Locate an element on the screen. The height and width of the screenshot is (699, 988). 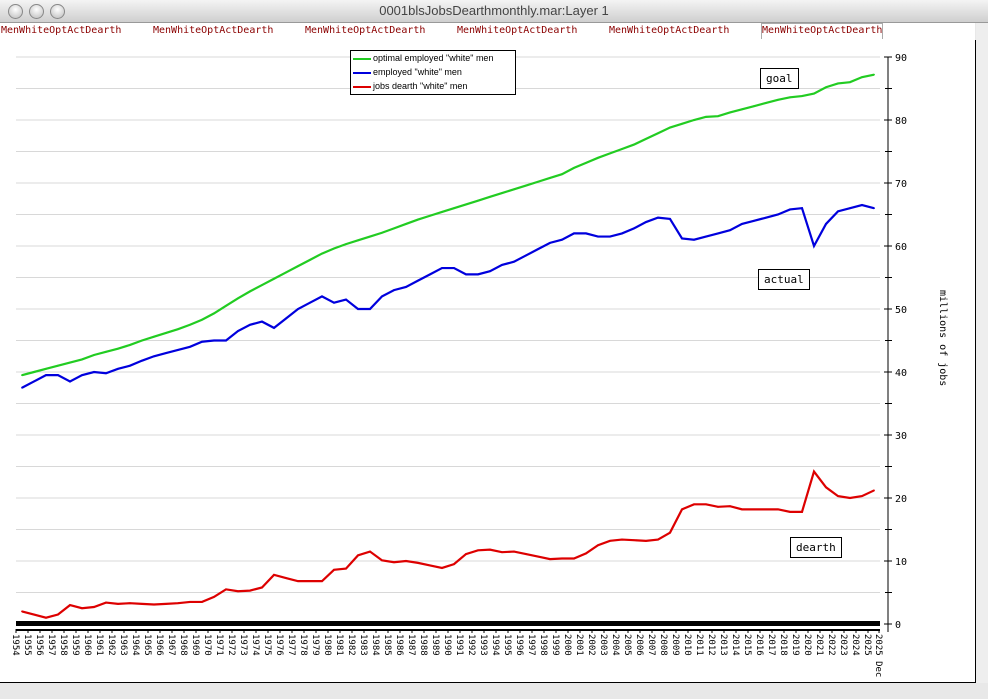
vertical-scrollbar is located at coordinates (982, 353).